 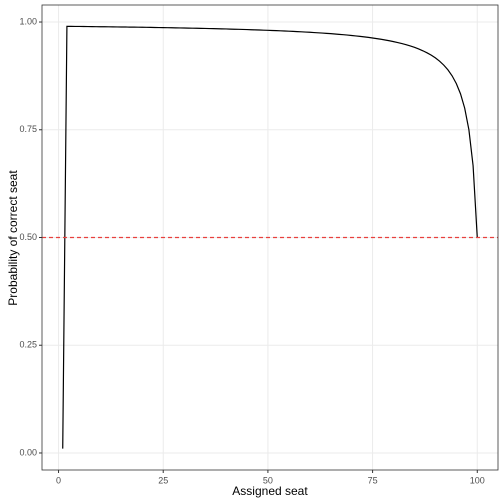 I want to click on x-axis-title: Assigned seat, so click(x=270, y=491).